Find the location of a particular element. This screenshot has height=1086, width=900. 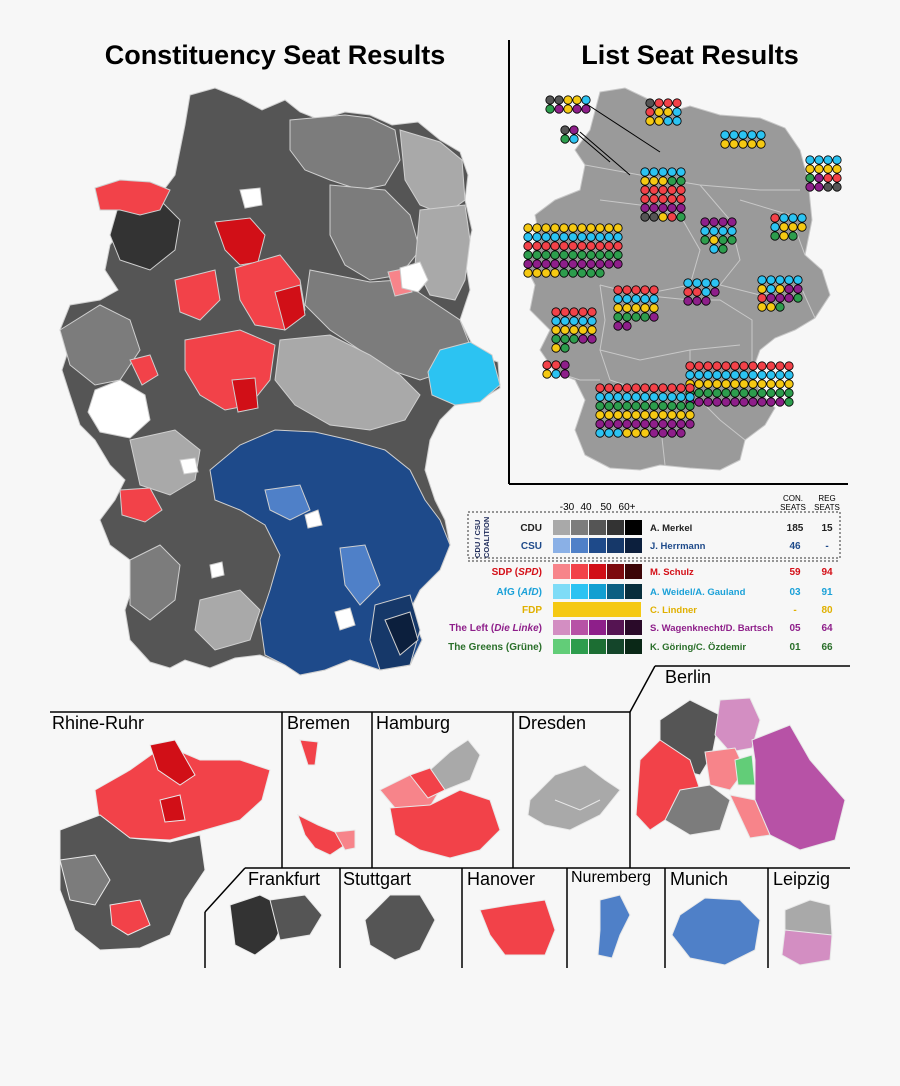

dot-cluster-nrw is located at coordinates (573, 250).